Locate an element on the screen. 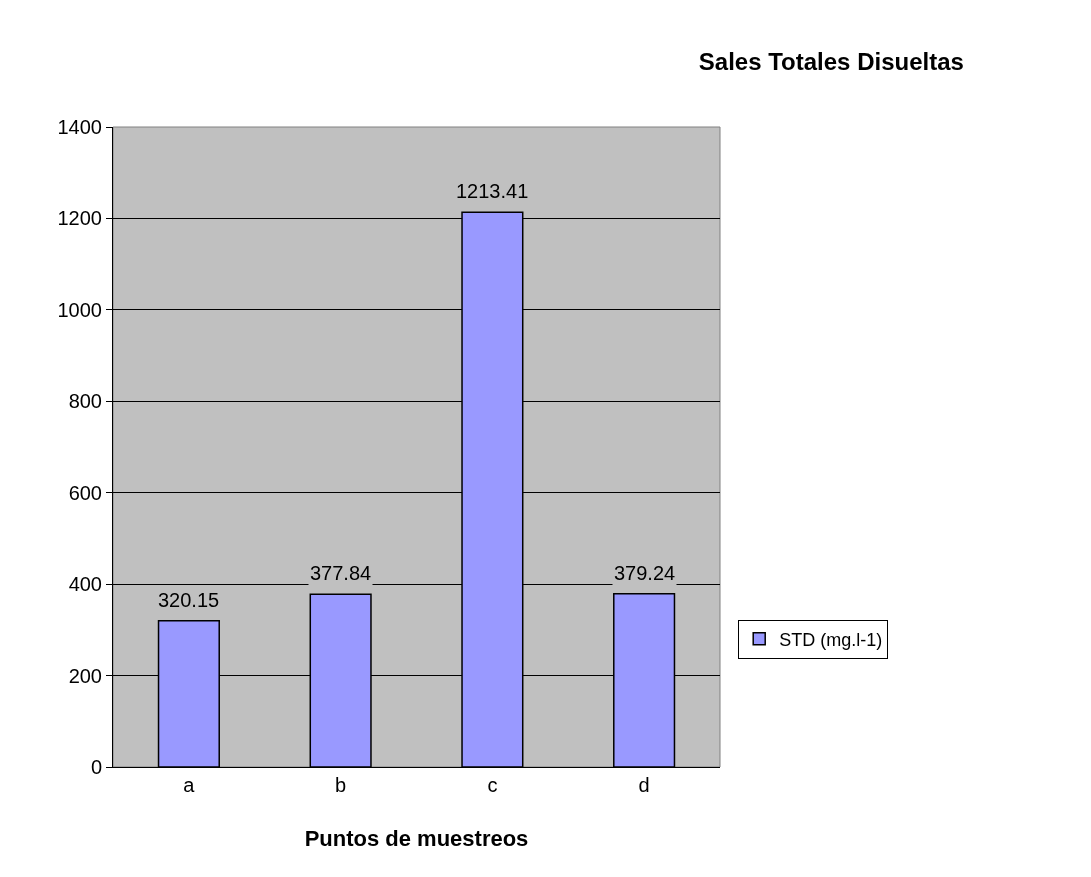 Image resolution: width=1091 pixels, height=877 pixels. text: Sales Totales Disueltas is located at coordinates (831, 61).